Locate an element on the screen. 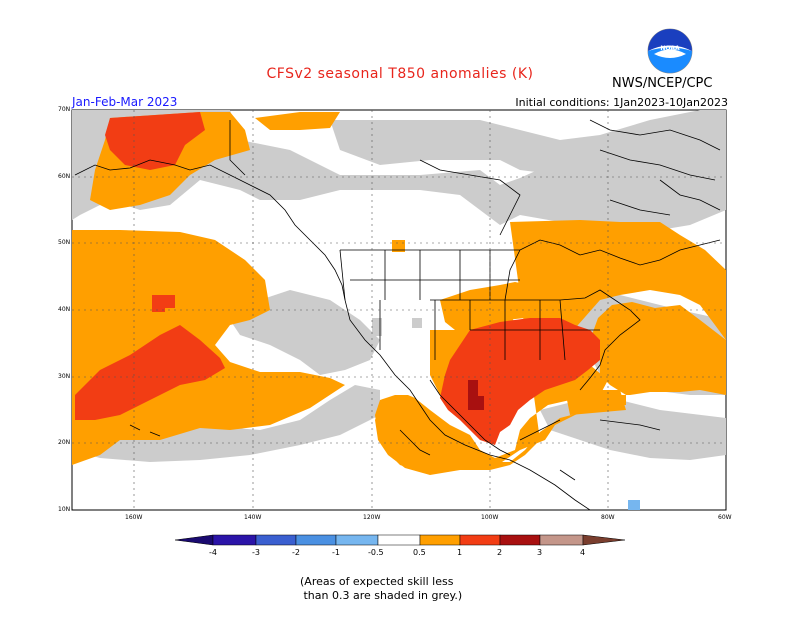 Image resolution: width=800 pixels, height=618 pixels. legend-label-4: 4 is located at coordinates (583, 552).